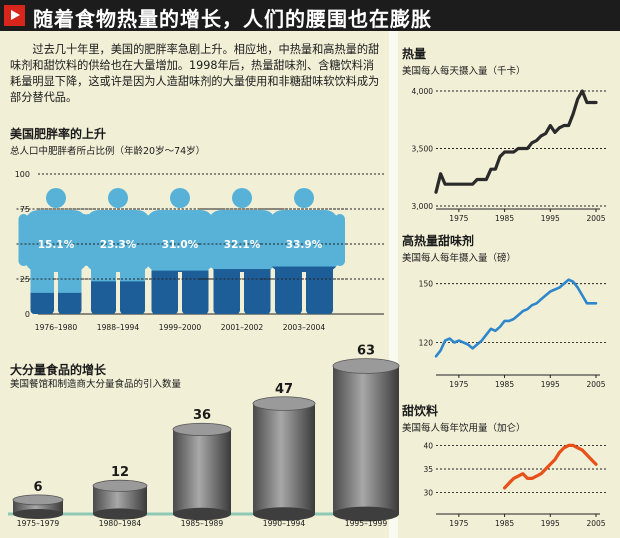 The image size is (620, 538). What do you see at coordinates (38, 523) in the screenshot?
I see `x-tick-label: 1975–1979` at bounding box center [38, 523].